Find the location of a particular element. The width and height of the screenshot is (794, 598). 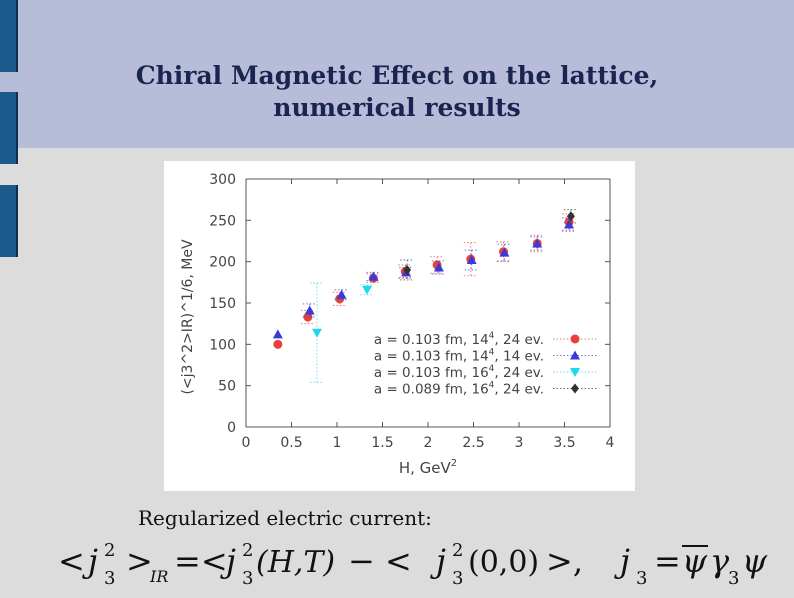

legend-label: a = 0.089 fm, 164, 24 ev. is located at coordinates (459, 389).